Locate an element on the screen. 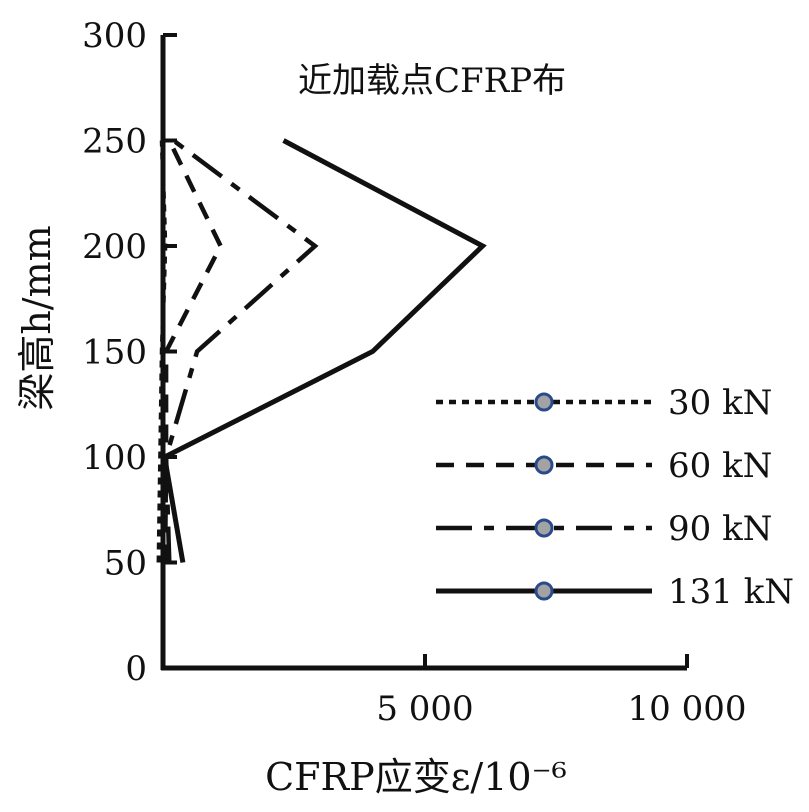  legend-label: 30 kN is located at coordinates (720, 403).